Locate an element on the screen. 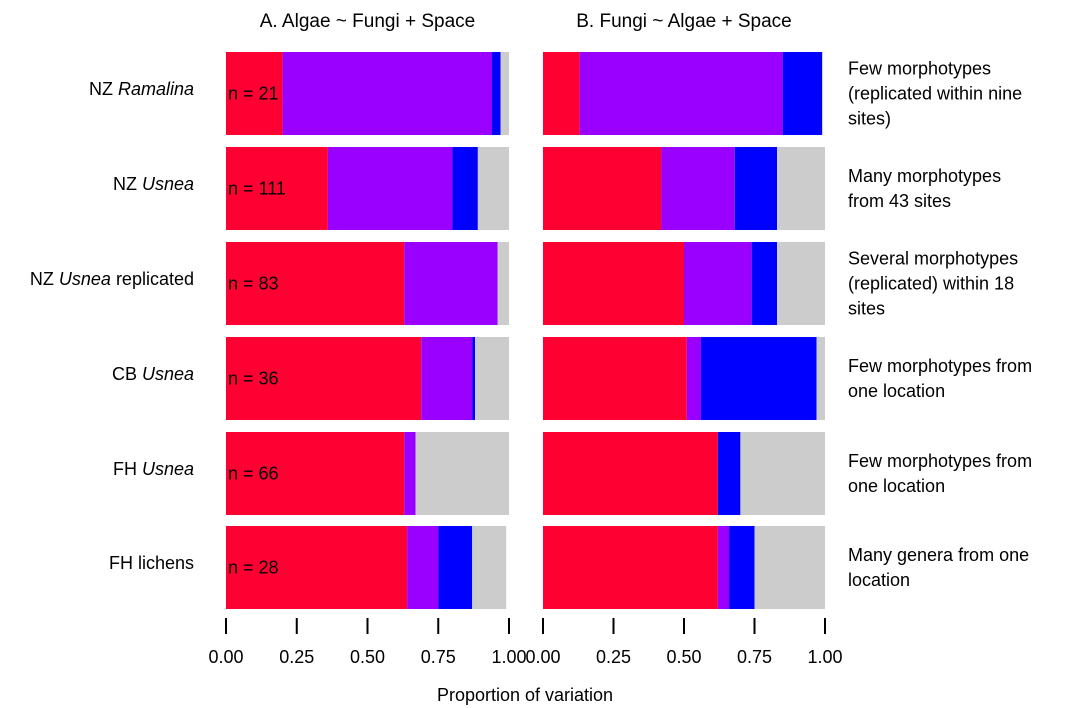  row-description: Many morphotypes is located at coordinates (924, 176).